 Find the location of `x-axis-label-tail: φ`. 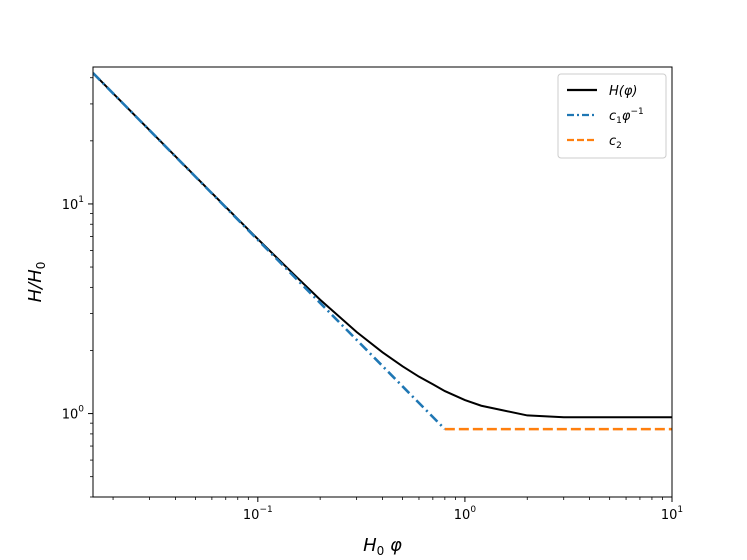

x-axis-label-tail: φ is located at coordinates (393, 545).